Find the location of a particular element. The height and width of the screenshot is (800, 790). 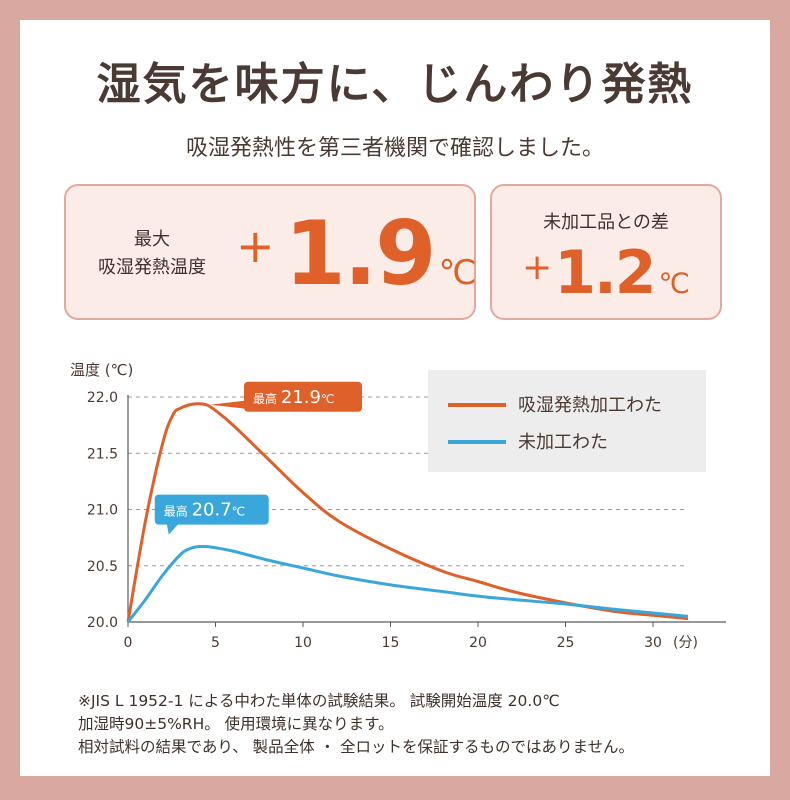

max-heat-value: +1.9 ℃ is located at coordinates (356, 253).